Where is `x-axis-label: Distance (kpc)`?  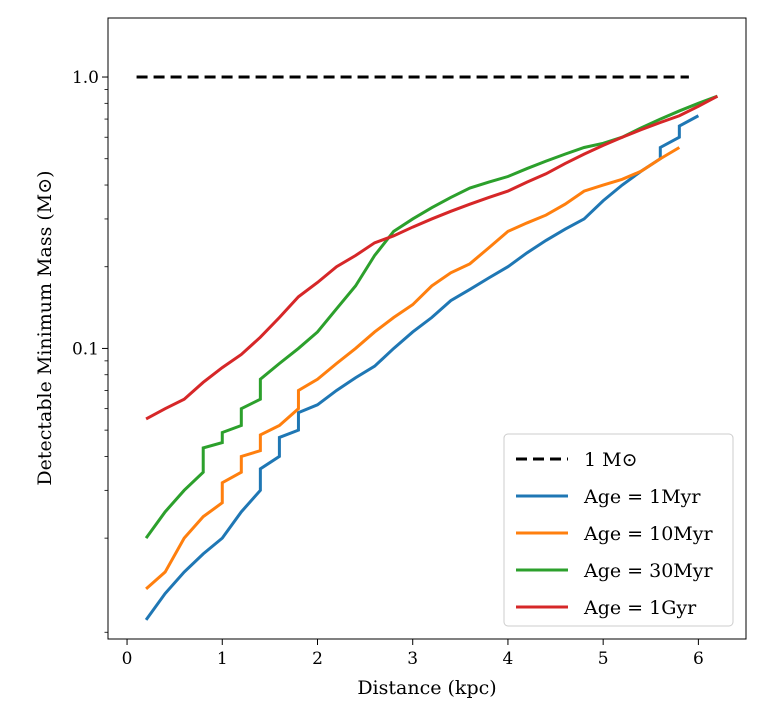 x-axis-label: Distance (kpc) is located at coordinates (426, 688).